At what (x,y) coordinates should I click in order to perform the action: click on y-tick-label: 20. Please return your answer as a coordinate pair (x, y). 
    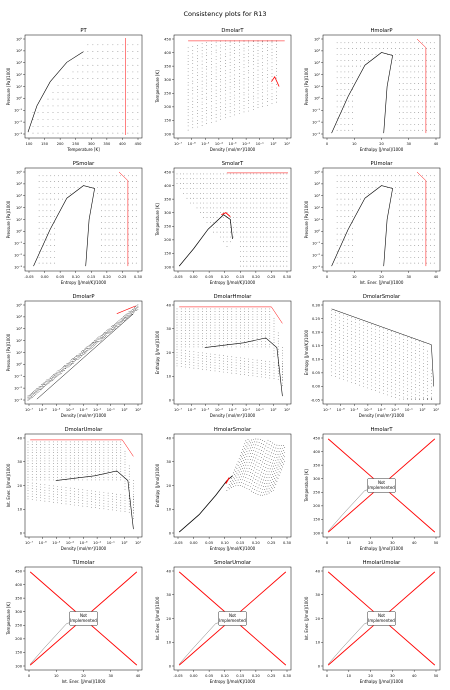
    Looking at the image, I should click on (19, 486).